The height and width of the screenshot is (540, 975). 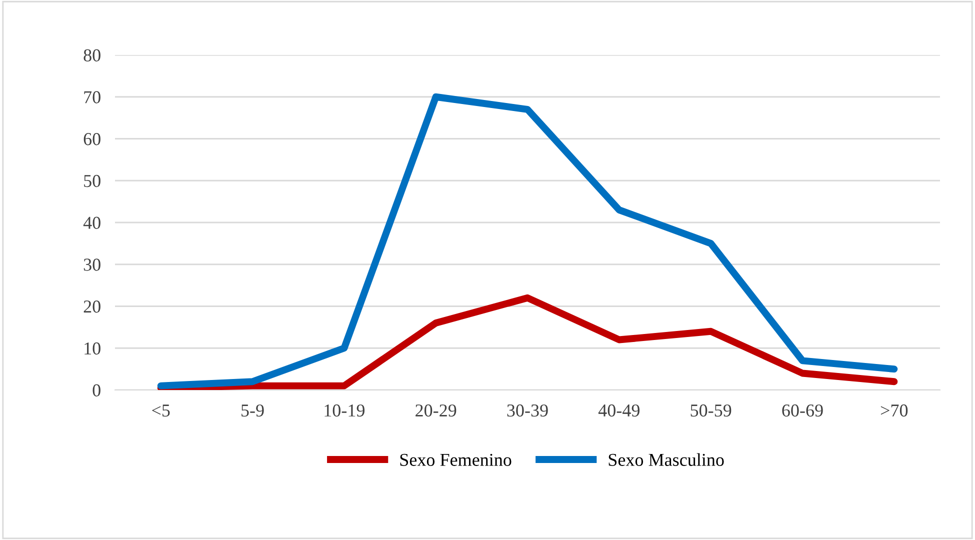 I want to click on x-tick-label: 40-49, so click(x=619, y=410).